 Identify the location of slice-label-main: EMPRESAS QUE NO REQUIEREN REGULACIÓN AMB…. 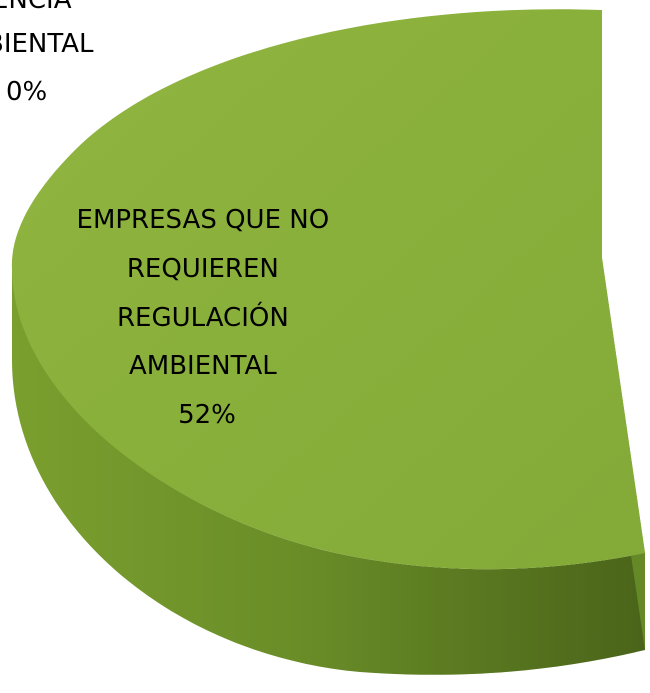
(207, 317).